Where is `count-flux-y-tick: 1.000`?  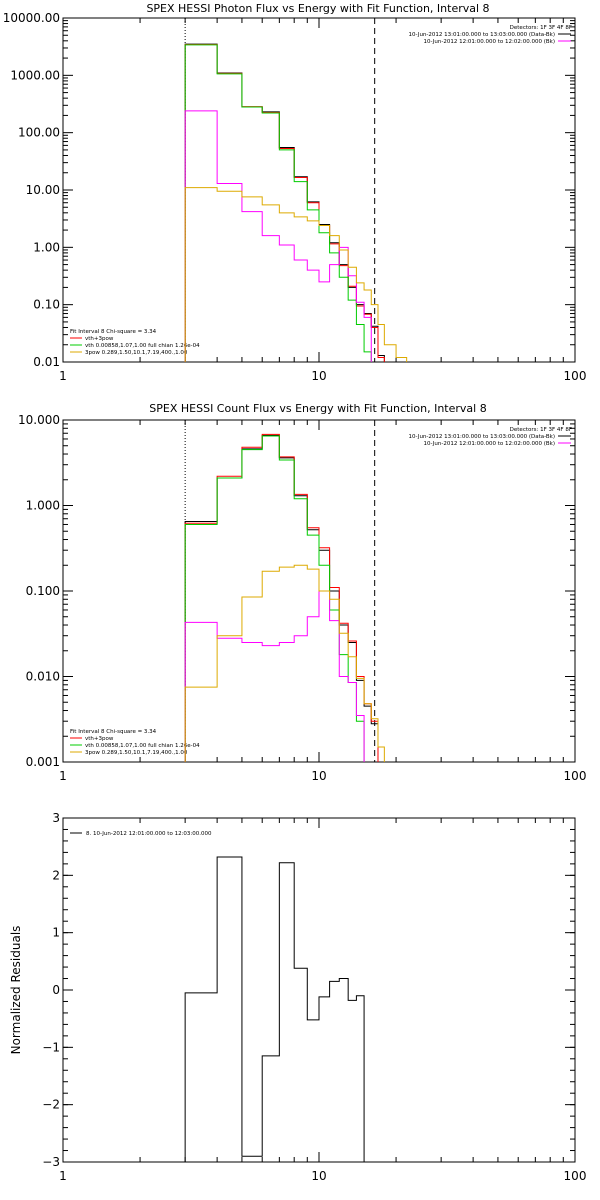 count-flux-y-tick: 1.000 is located at coordinates (43, 506).